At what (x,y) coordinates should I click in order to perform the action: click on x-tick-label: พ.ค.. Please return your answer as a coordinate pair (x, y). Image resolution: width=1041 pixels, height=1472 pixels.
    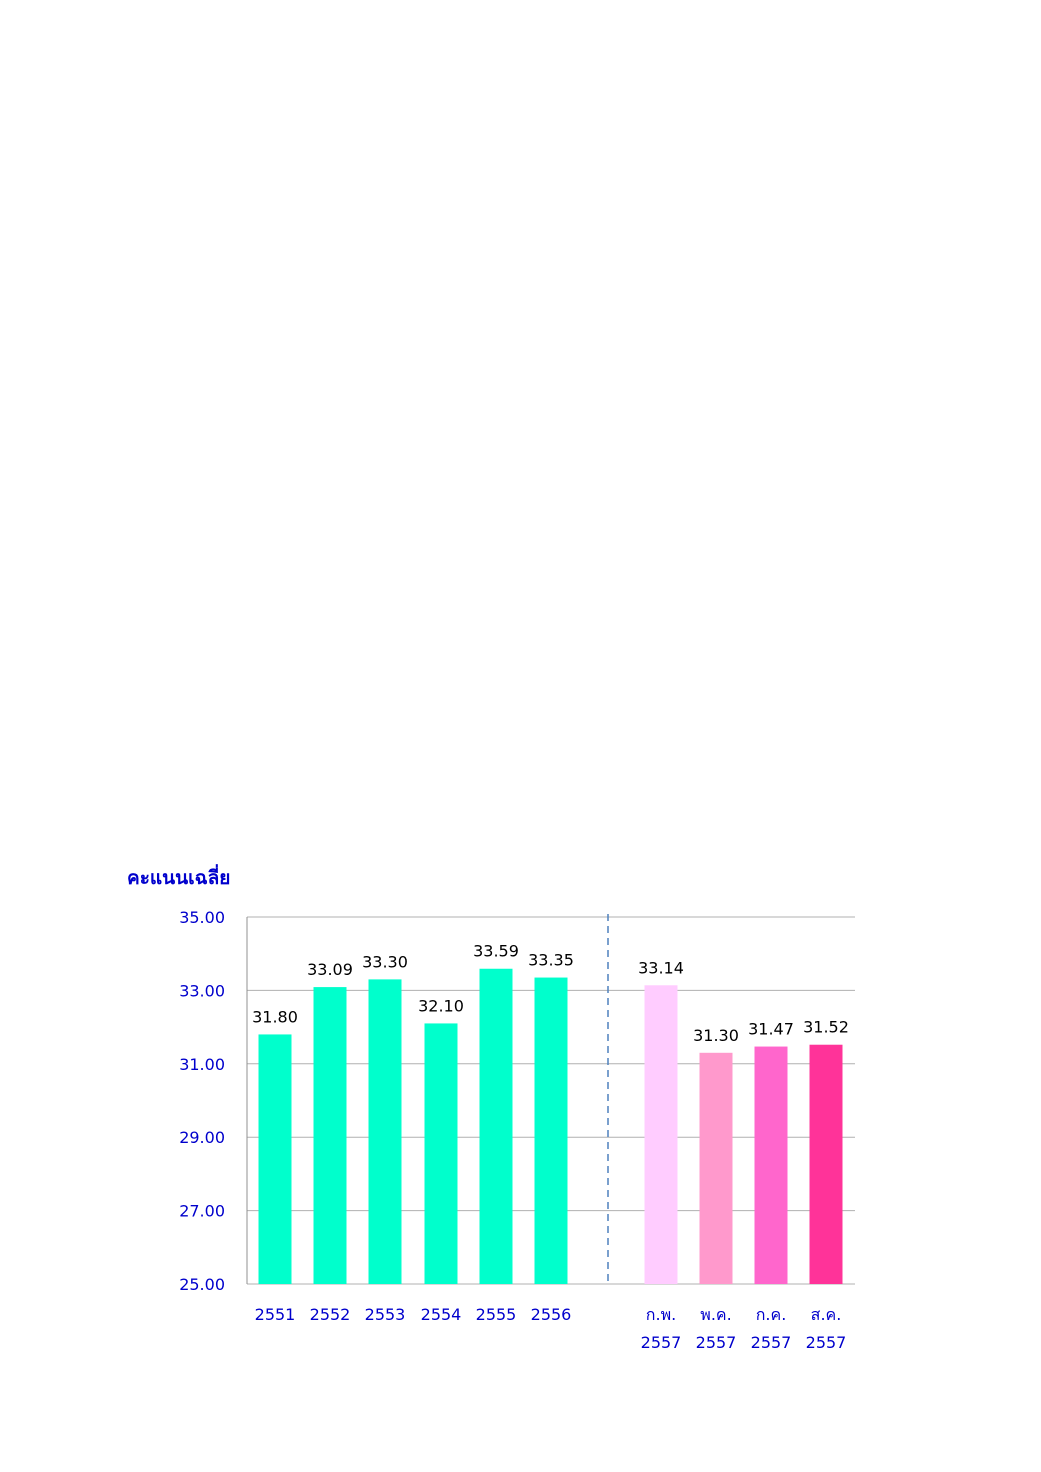
    Looking at the image, I should click on (715, 1314).